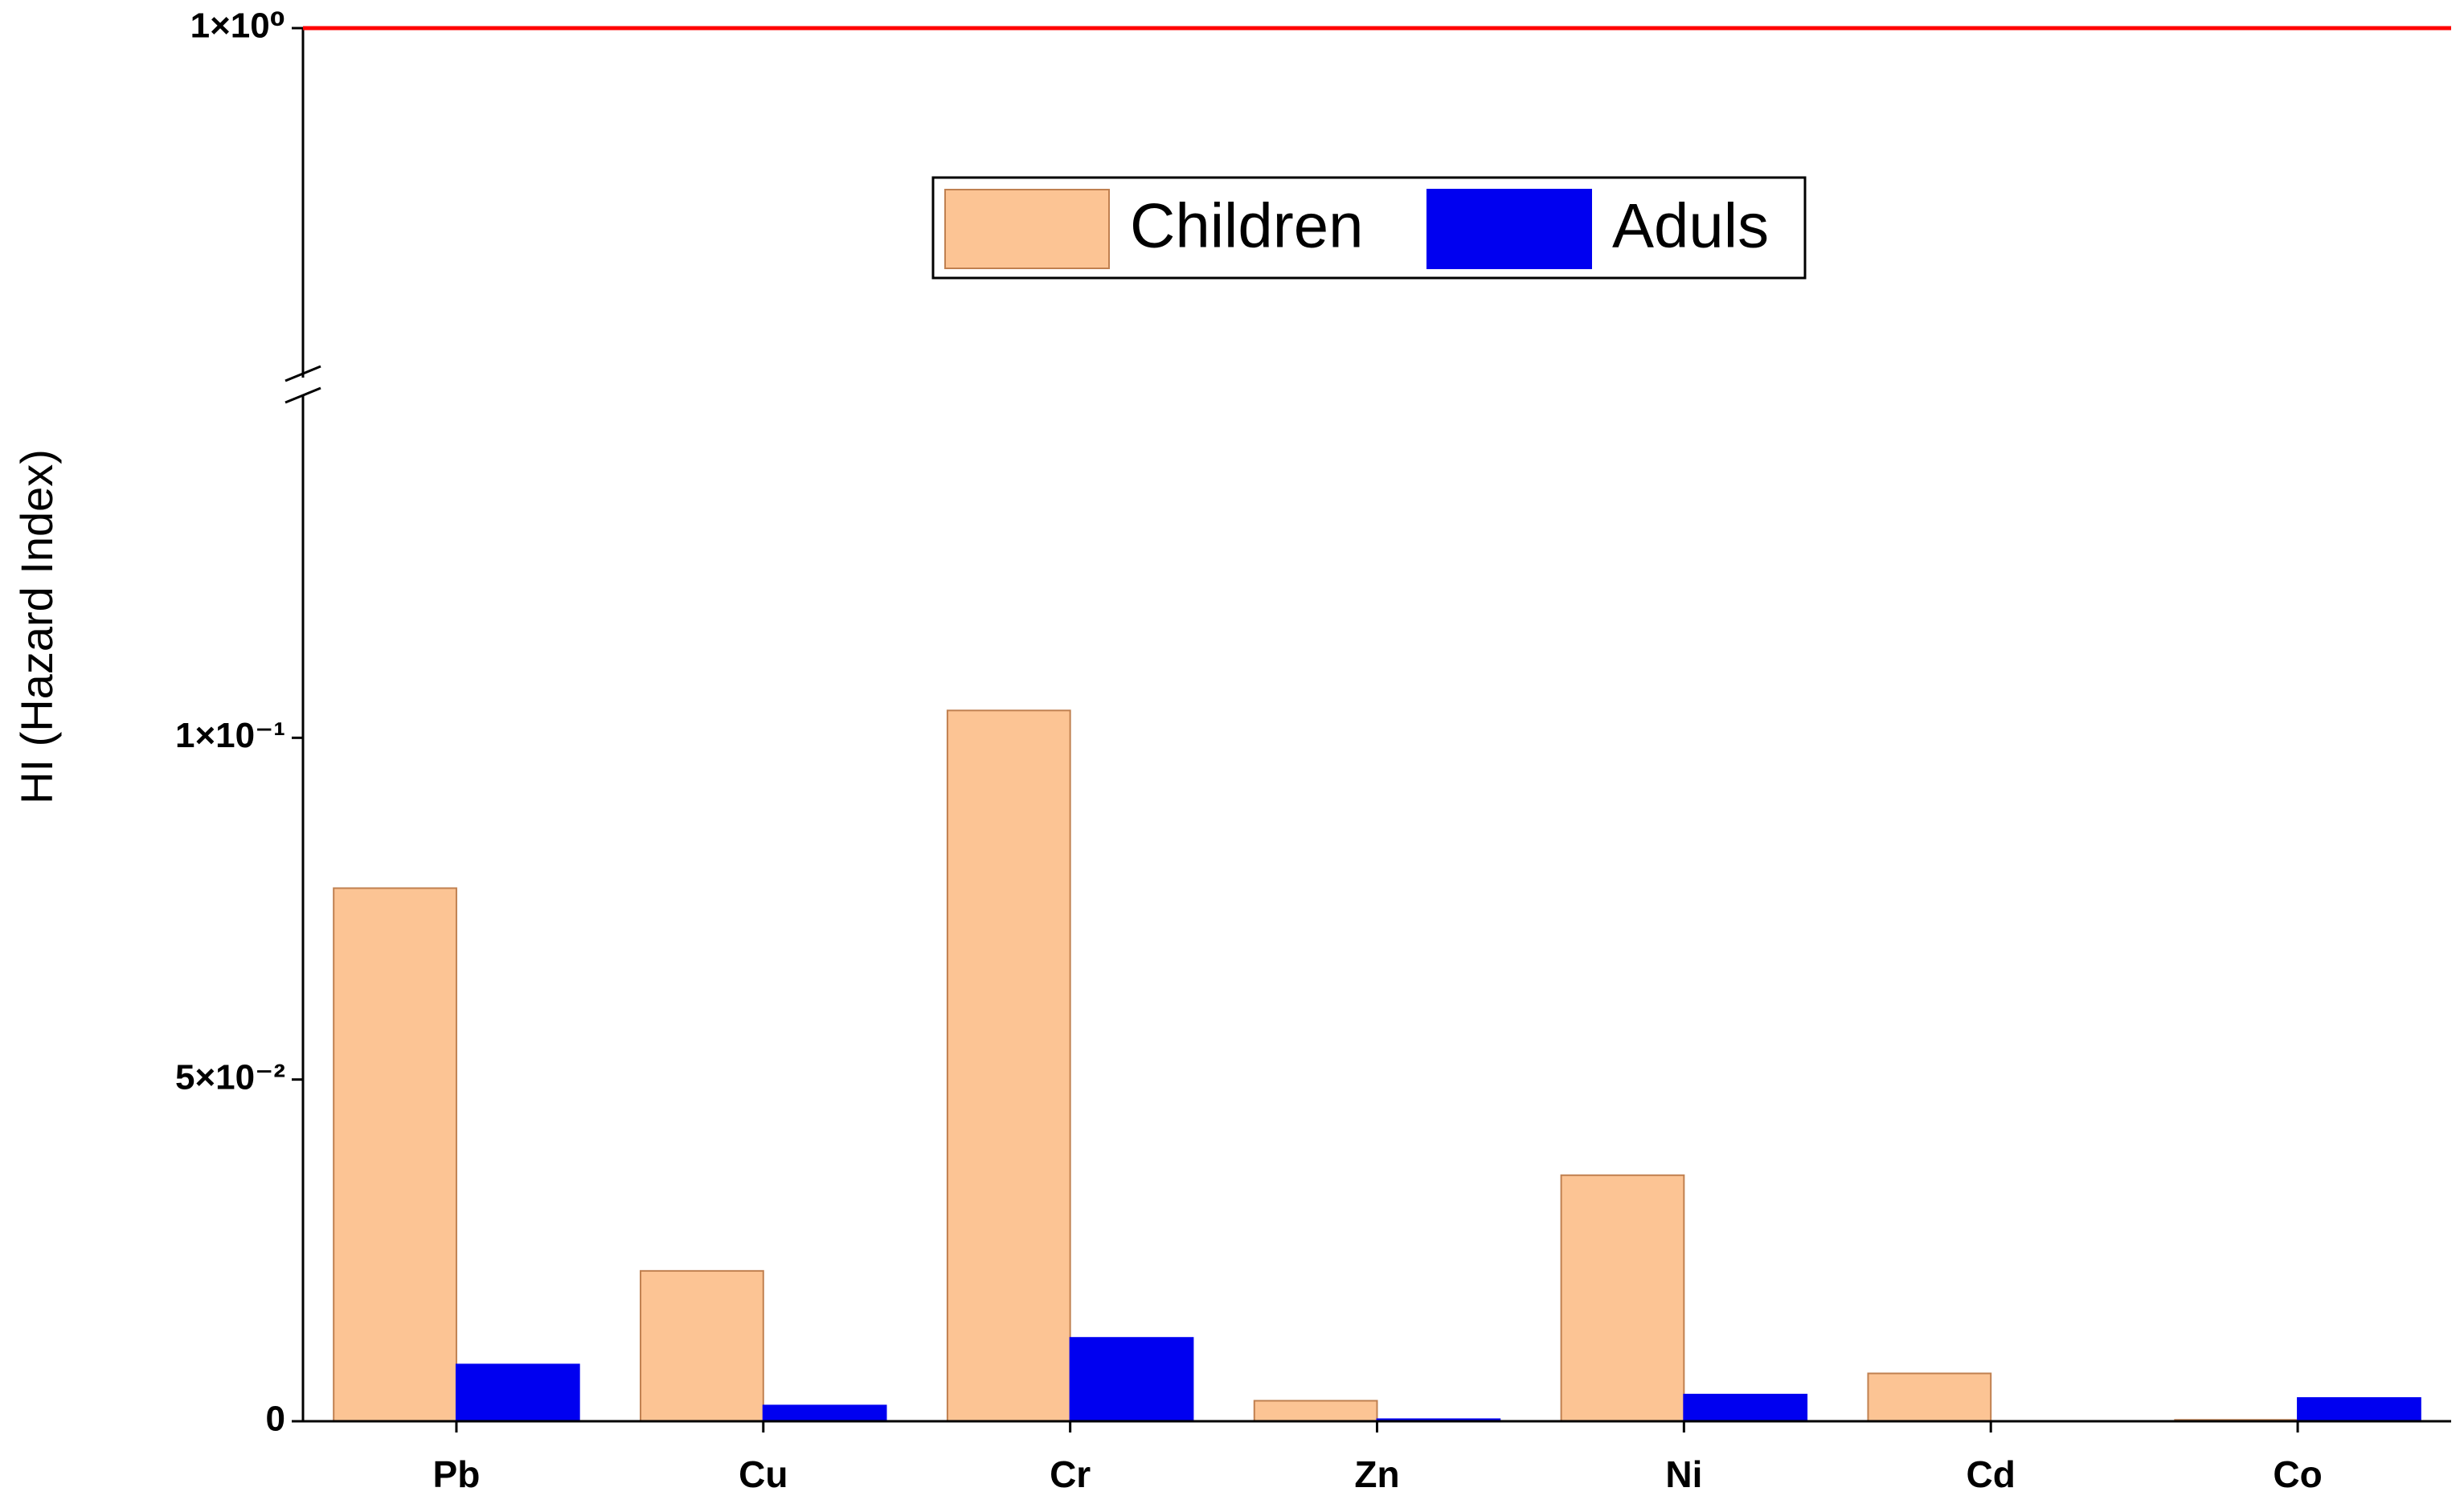 Image resolution: width=2464 pixels, height=1504 pixels. Describe the element at coordinates (2297, 1474) in the screenshot. I see `x-tick-label: Co` at that location.